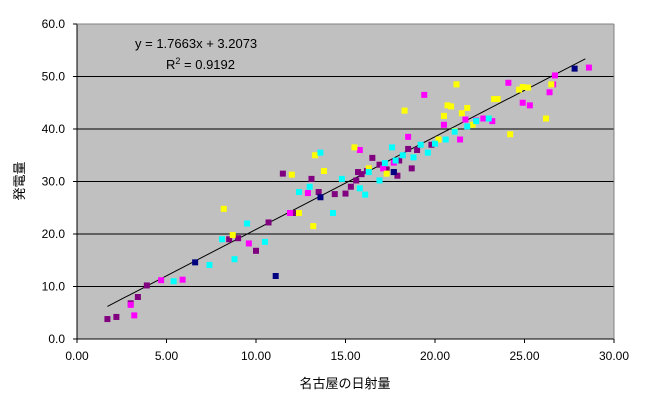  Describe the element at coordinates (177, 61) in the screenshot. I see `r-squared-exponent: 2` at that location.